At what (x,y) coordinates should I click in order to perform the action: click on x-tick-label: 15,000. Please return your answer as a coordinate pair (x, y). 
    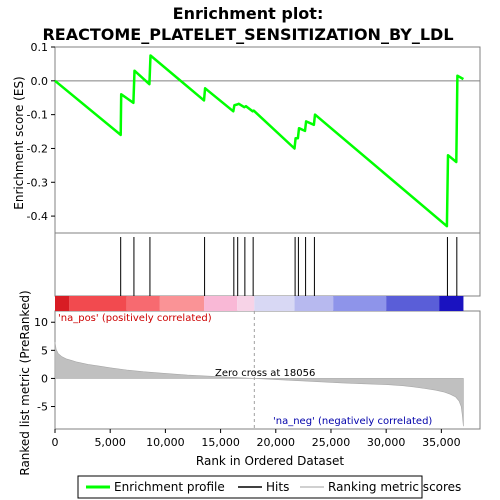
    Looking at the image, I should click on (220, 442).